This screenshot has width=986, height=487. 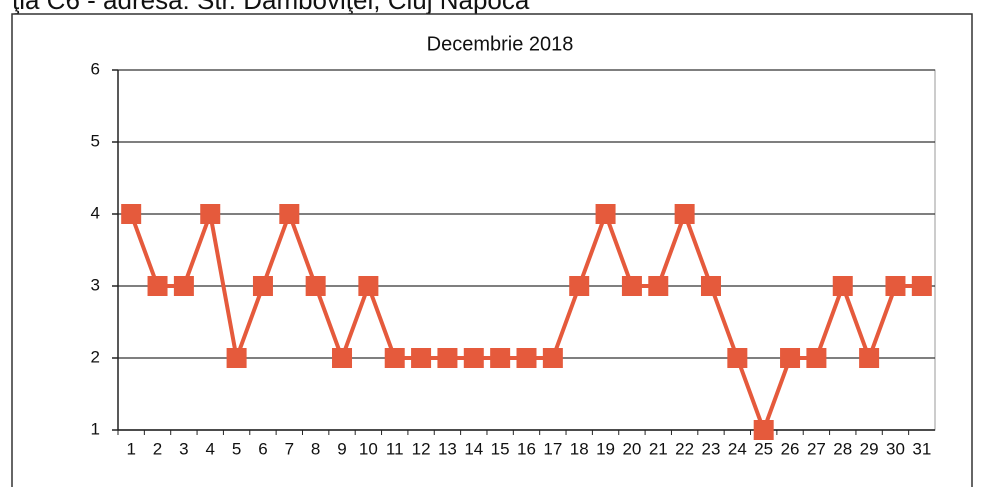 I want to click on x-tick-label: 14, so click(x=473, y=448).